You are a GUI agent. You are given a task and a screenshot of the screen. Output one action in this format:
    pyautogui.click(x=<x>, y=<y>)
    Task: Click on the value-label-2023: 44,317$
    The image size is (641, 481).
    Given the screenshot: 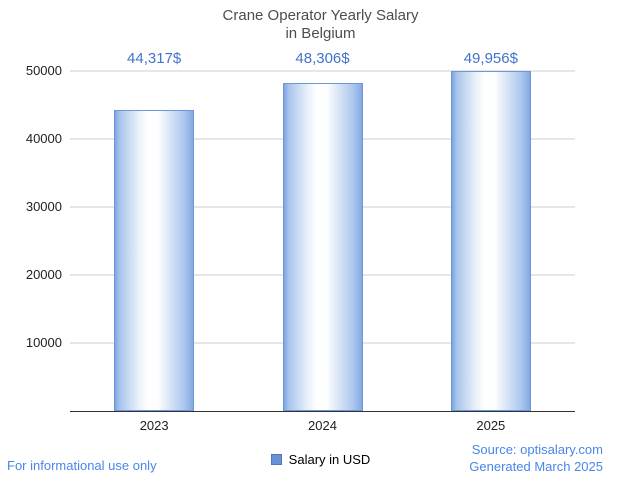 What is the action you would take?
    pyautogui.click(x=154, y=58)
    